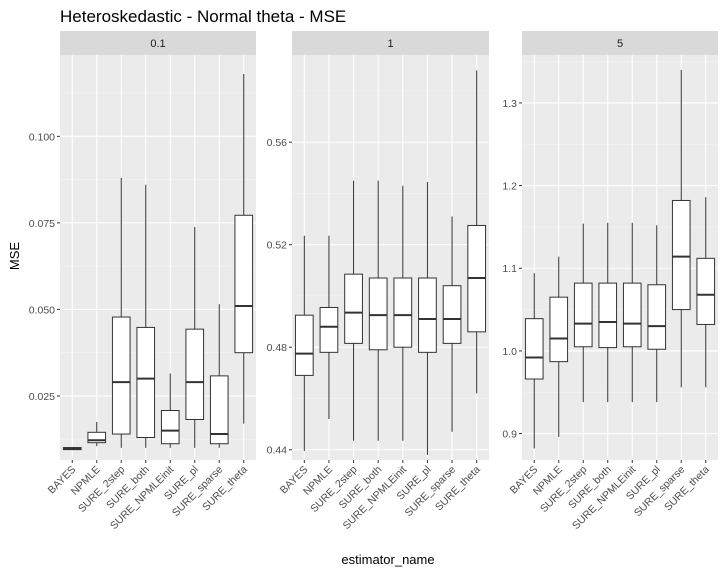  I want to click on y-tick-label: 0.025, so click(42, 397).